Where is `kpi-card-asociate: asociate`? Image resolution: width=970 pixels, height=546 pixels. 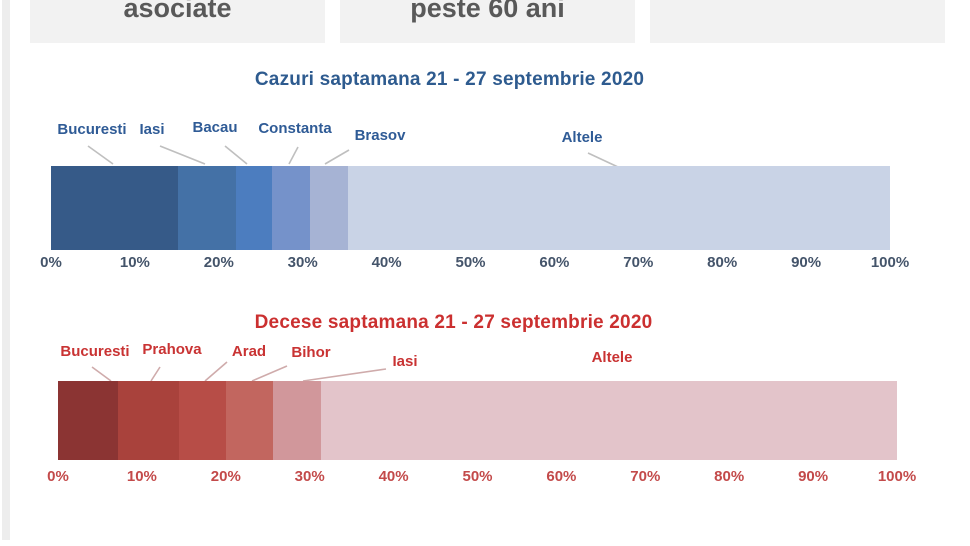
kpi-card-asociate: asociate is located at coordinates (177, 21).